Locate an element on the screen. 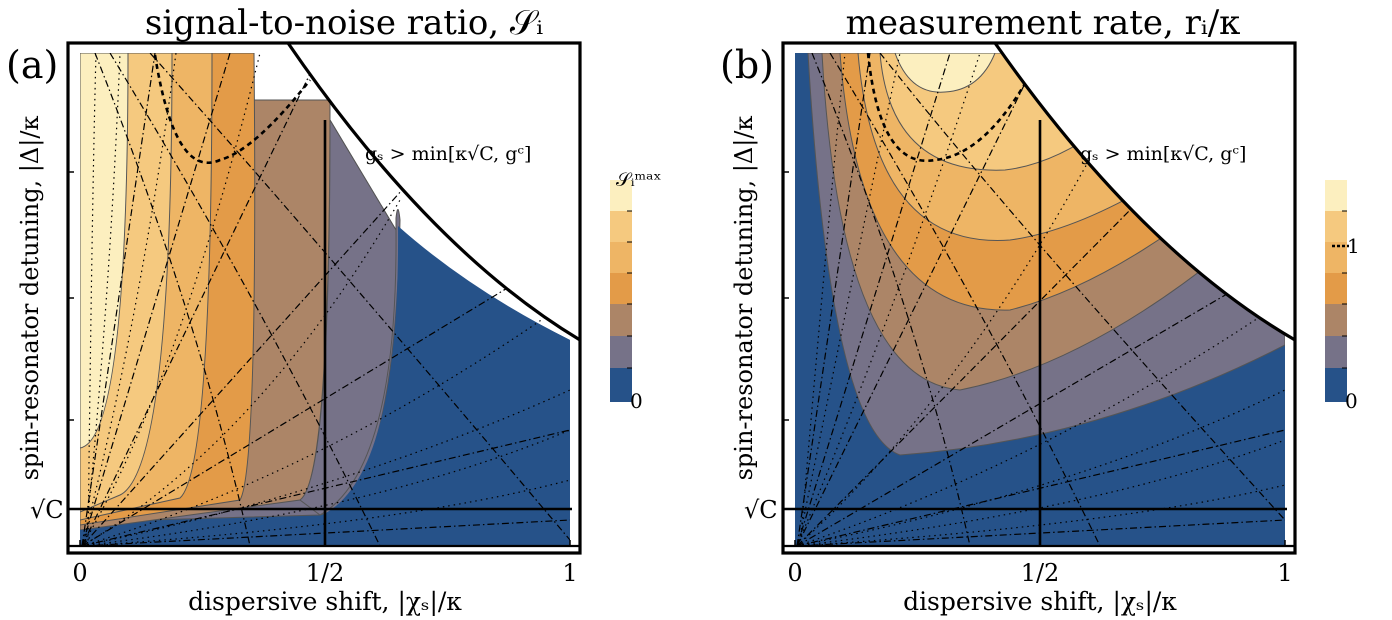  excluded-boundary-b is located at coordinates (1144, 192).